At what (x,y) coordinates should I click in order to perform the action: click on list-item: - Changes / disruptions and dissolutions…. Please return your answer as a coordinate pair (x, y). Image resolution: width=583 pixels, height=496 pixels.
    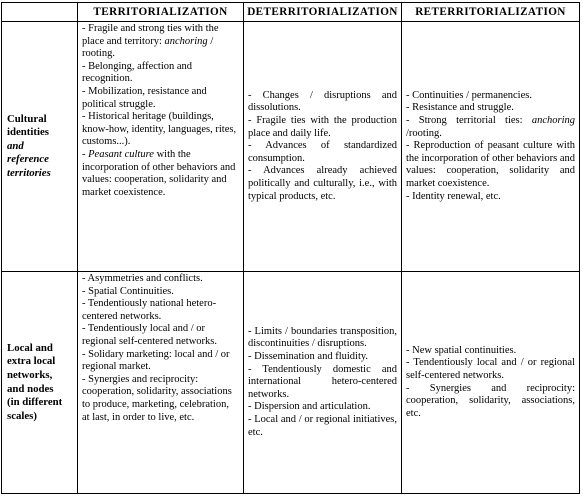
    Looking at the image, I should click on (322, 101).